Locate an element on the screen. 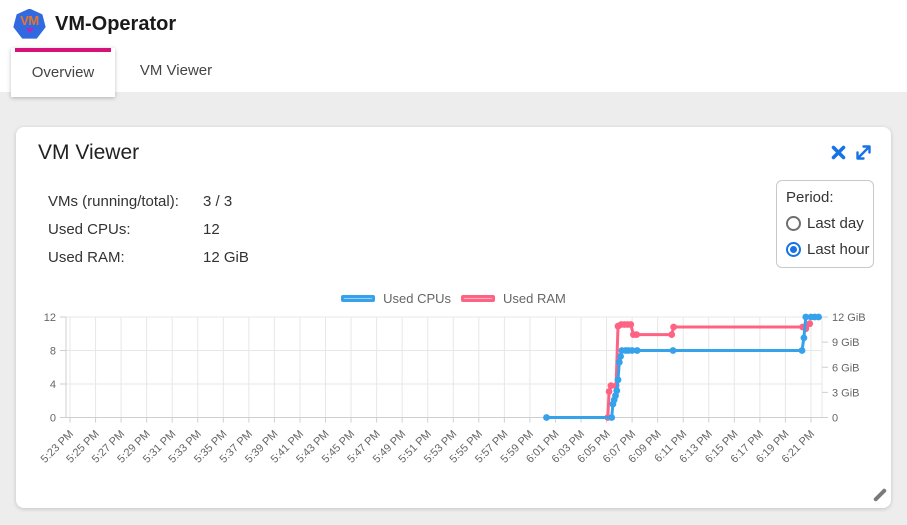  stat-vms-value: 3 / 3 is located at coordinates (218, 201).